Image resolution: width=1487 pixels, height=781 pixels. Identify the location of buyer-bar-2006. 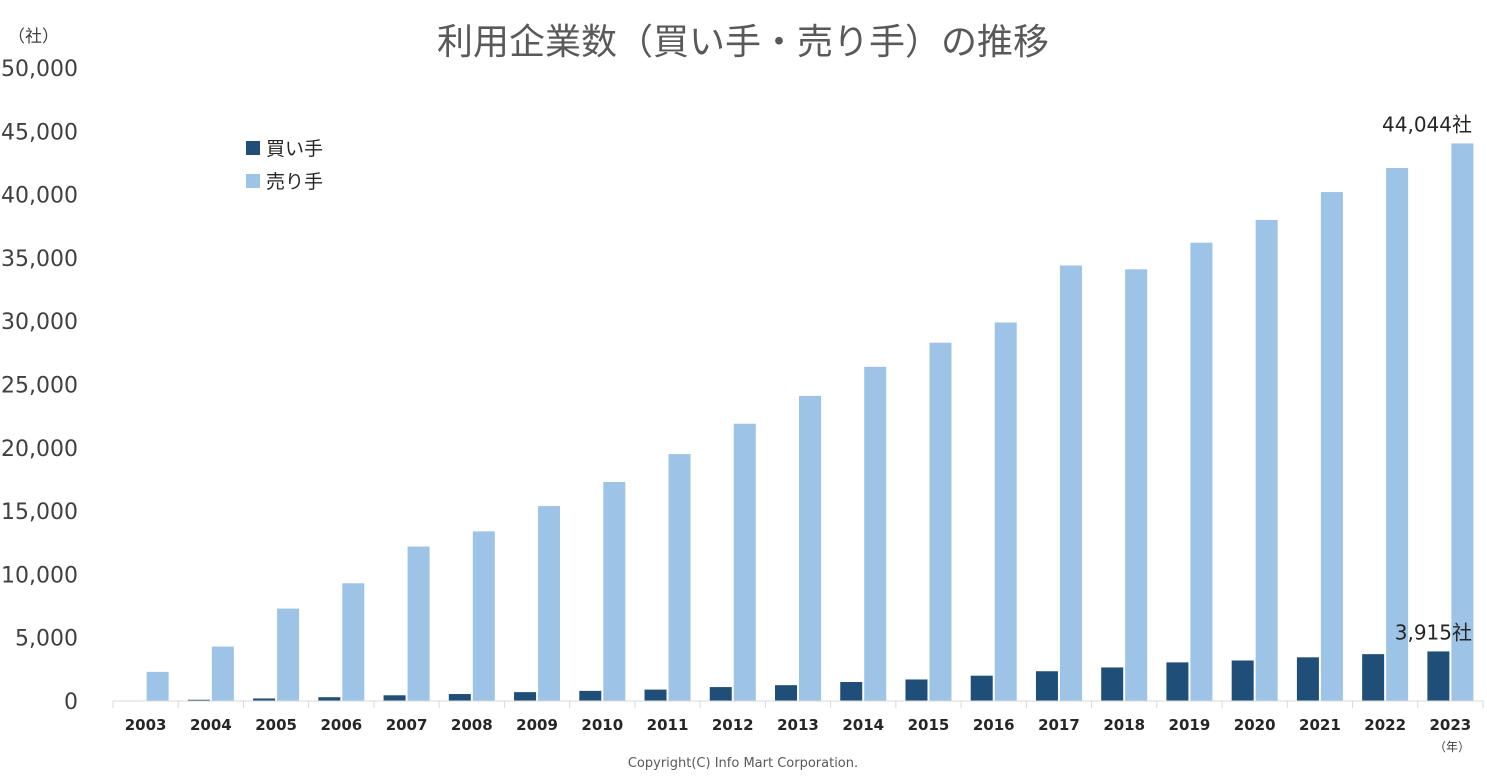
(329, 699).